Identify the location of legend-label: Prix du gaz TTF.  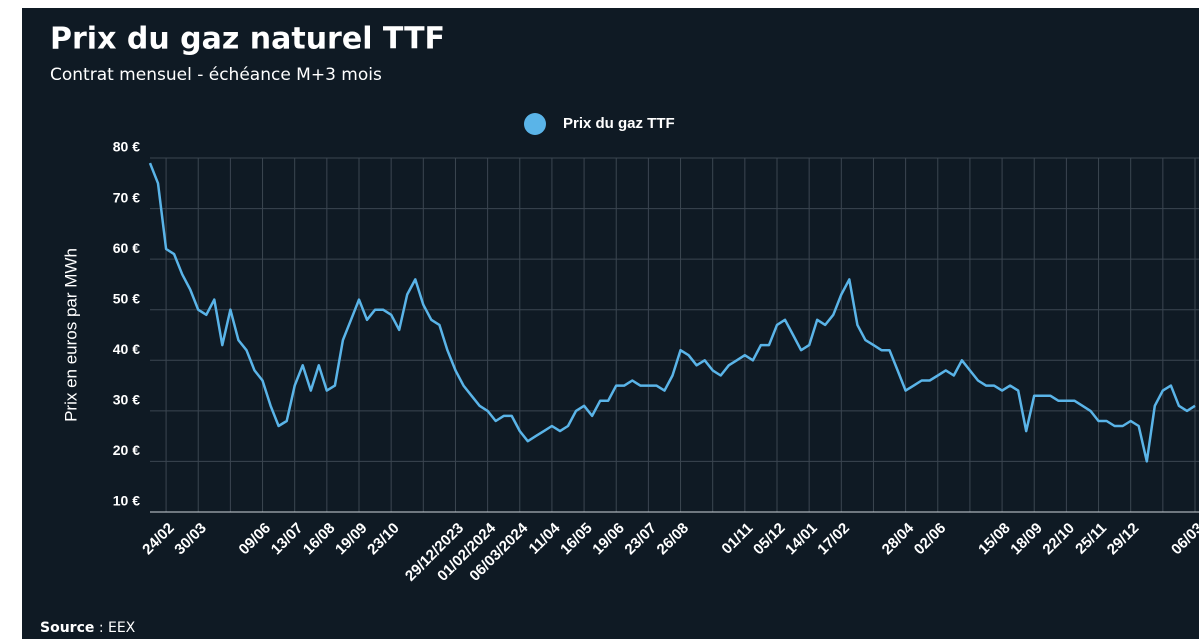
(619, 123).